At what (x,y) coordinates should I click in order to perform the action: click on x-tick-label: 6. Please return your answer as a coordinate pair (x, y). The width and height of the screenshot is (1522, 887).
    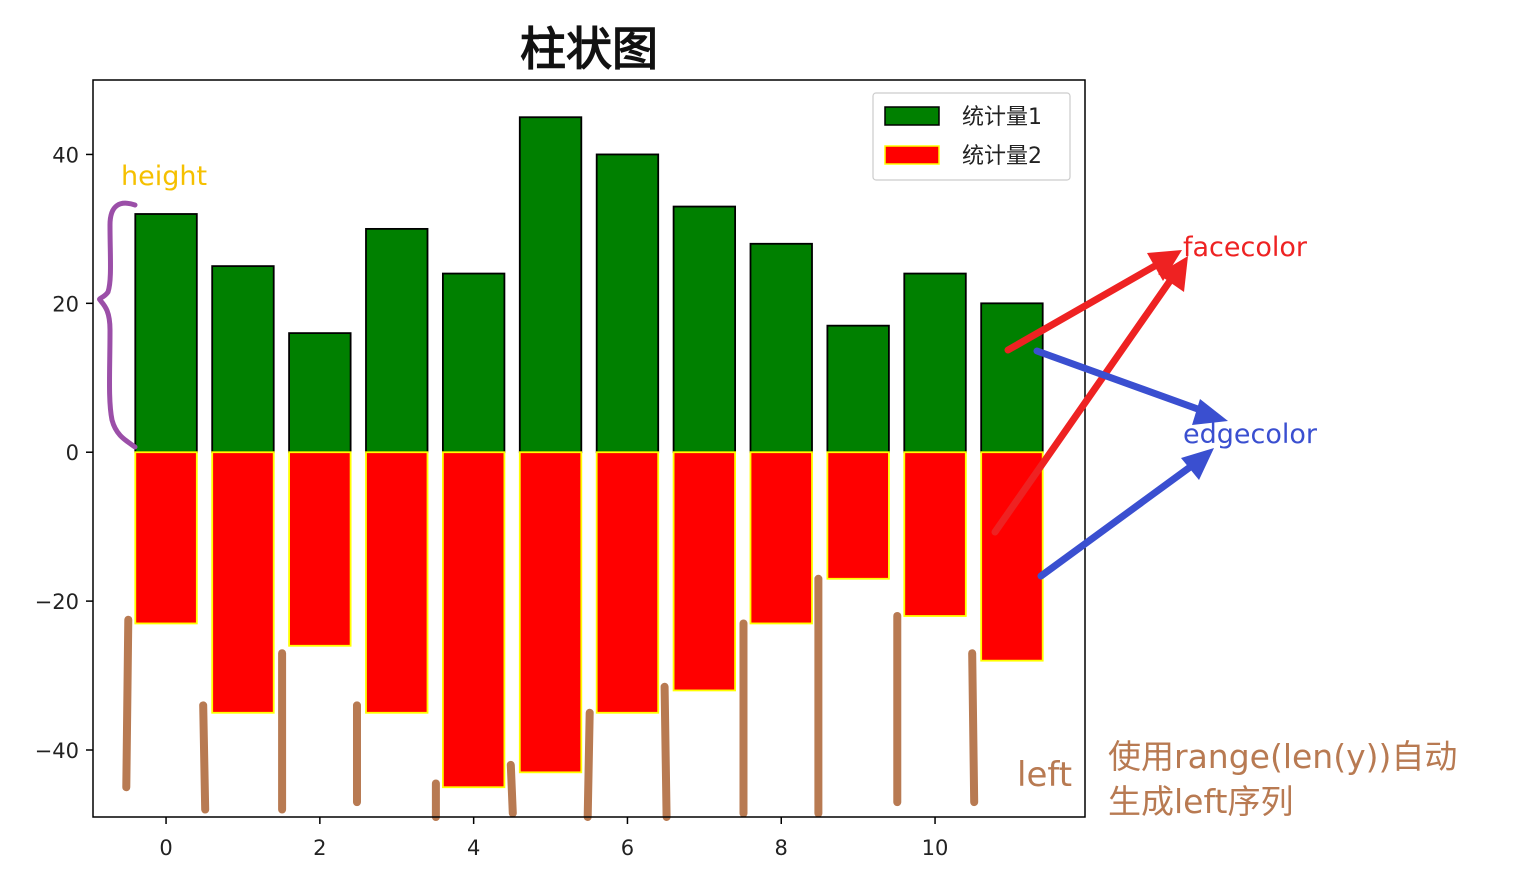
    Looking at the image, I should click on (627, 848).